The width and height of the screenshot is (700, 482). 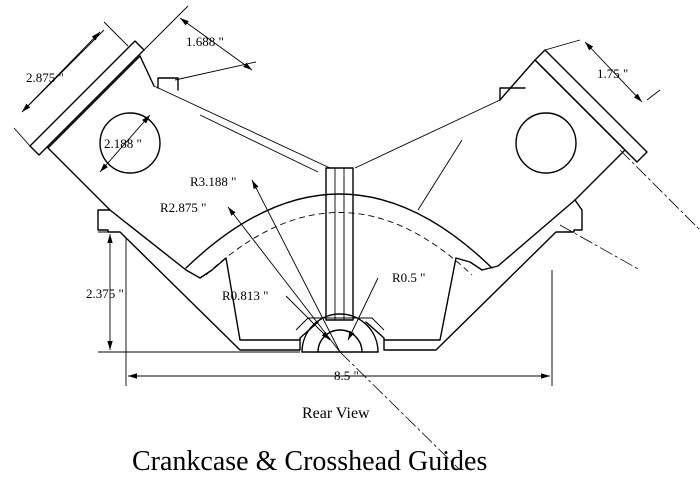 I want to click on right-crosshead-guide, so click(x=501, y=130).